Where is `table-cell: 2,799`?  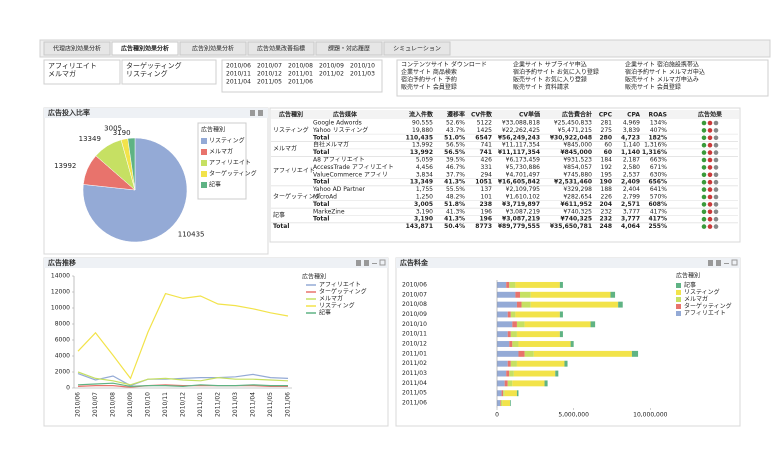 table-cell: 2,799 is located at coordinates (631, 197).